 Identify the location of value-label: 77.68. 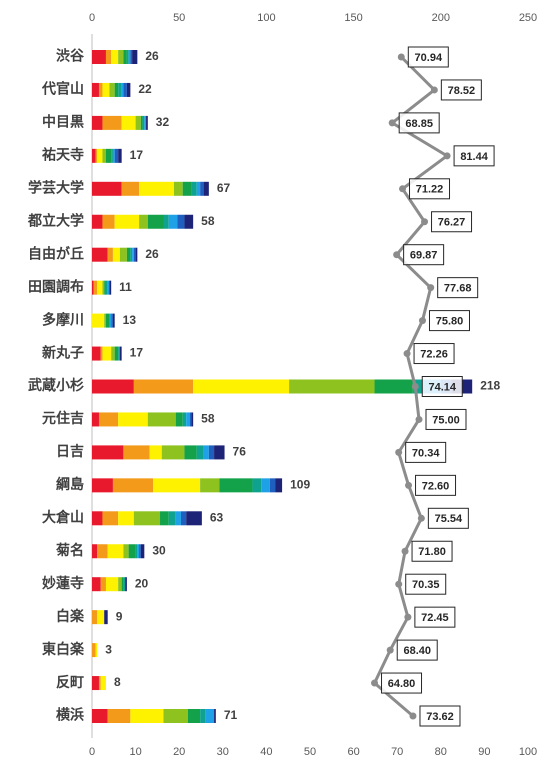
(458, 289).